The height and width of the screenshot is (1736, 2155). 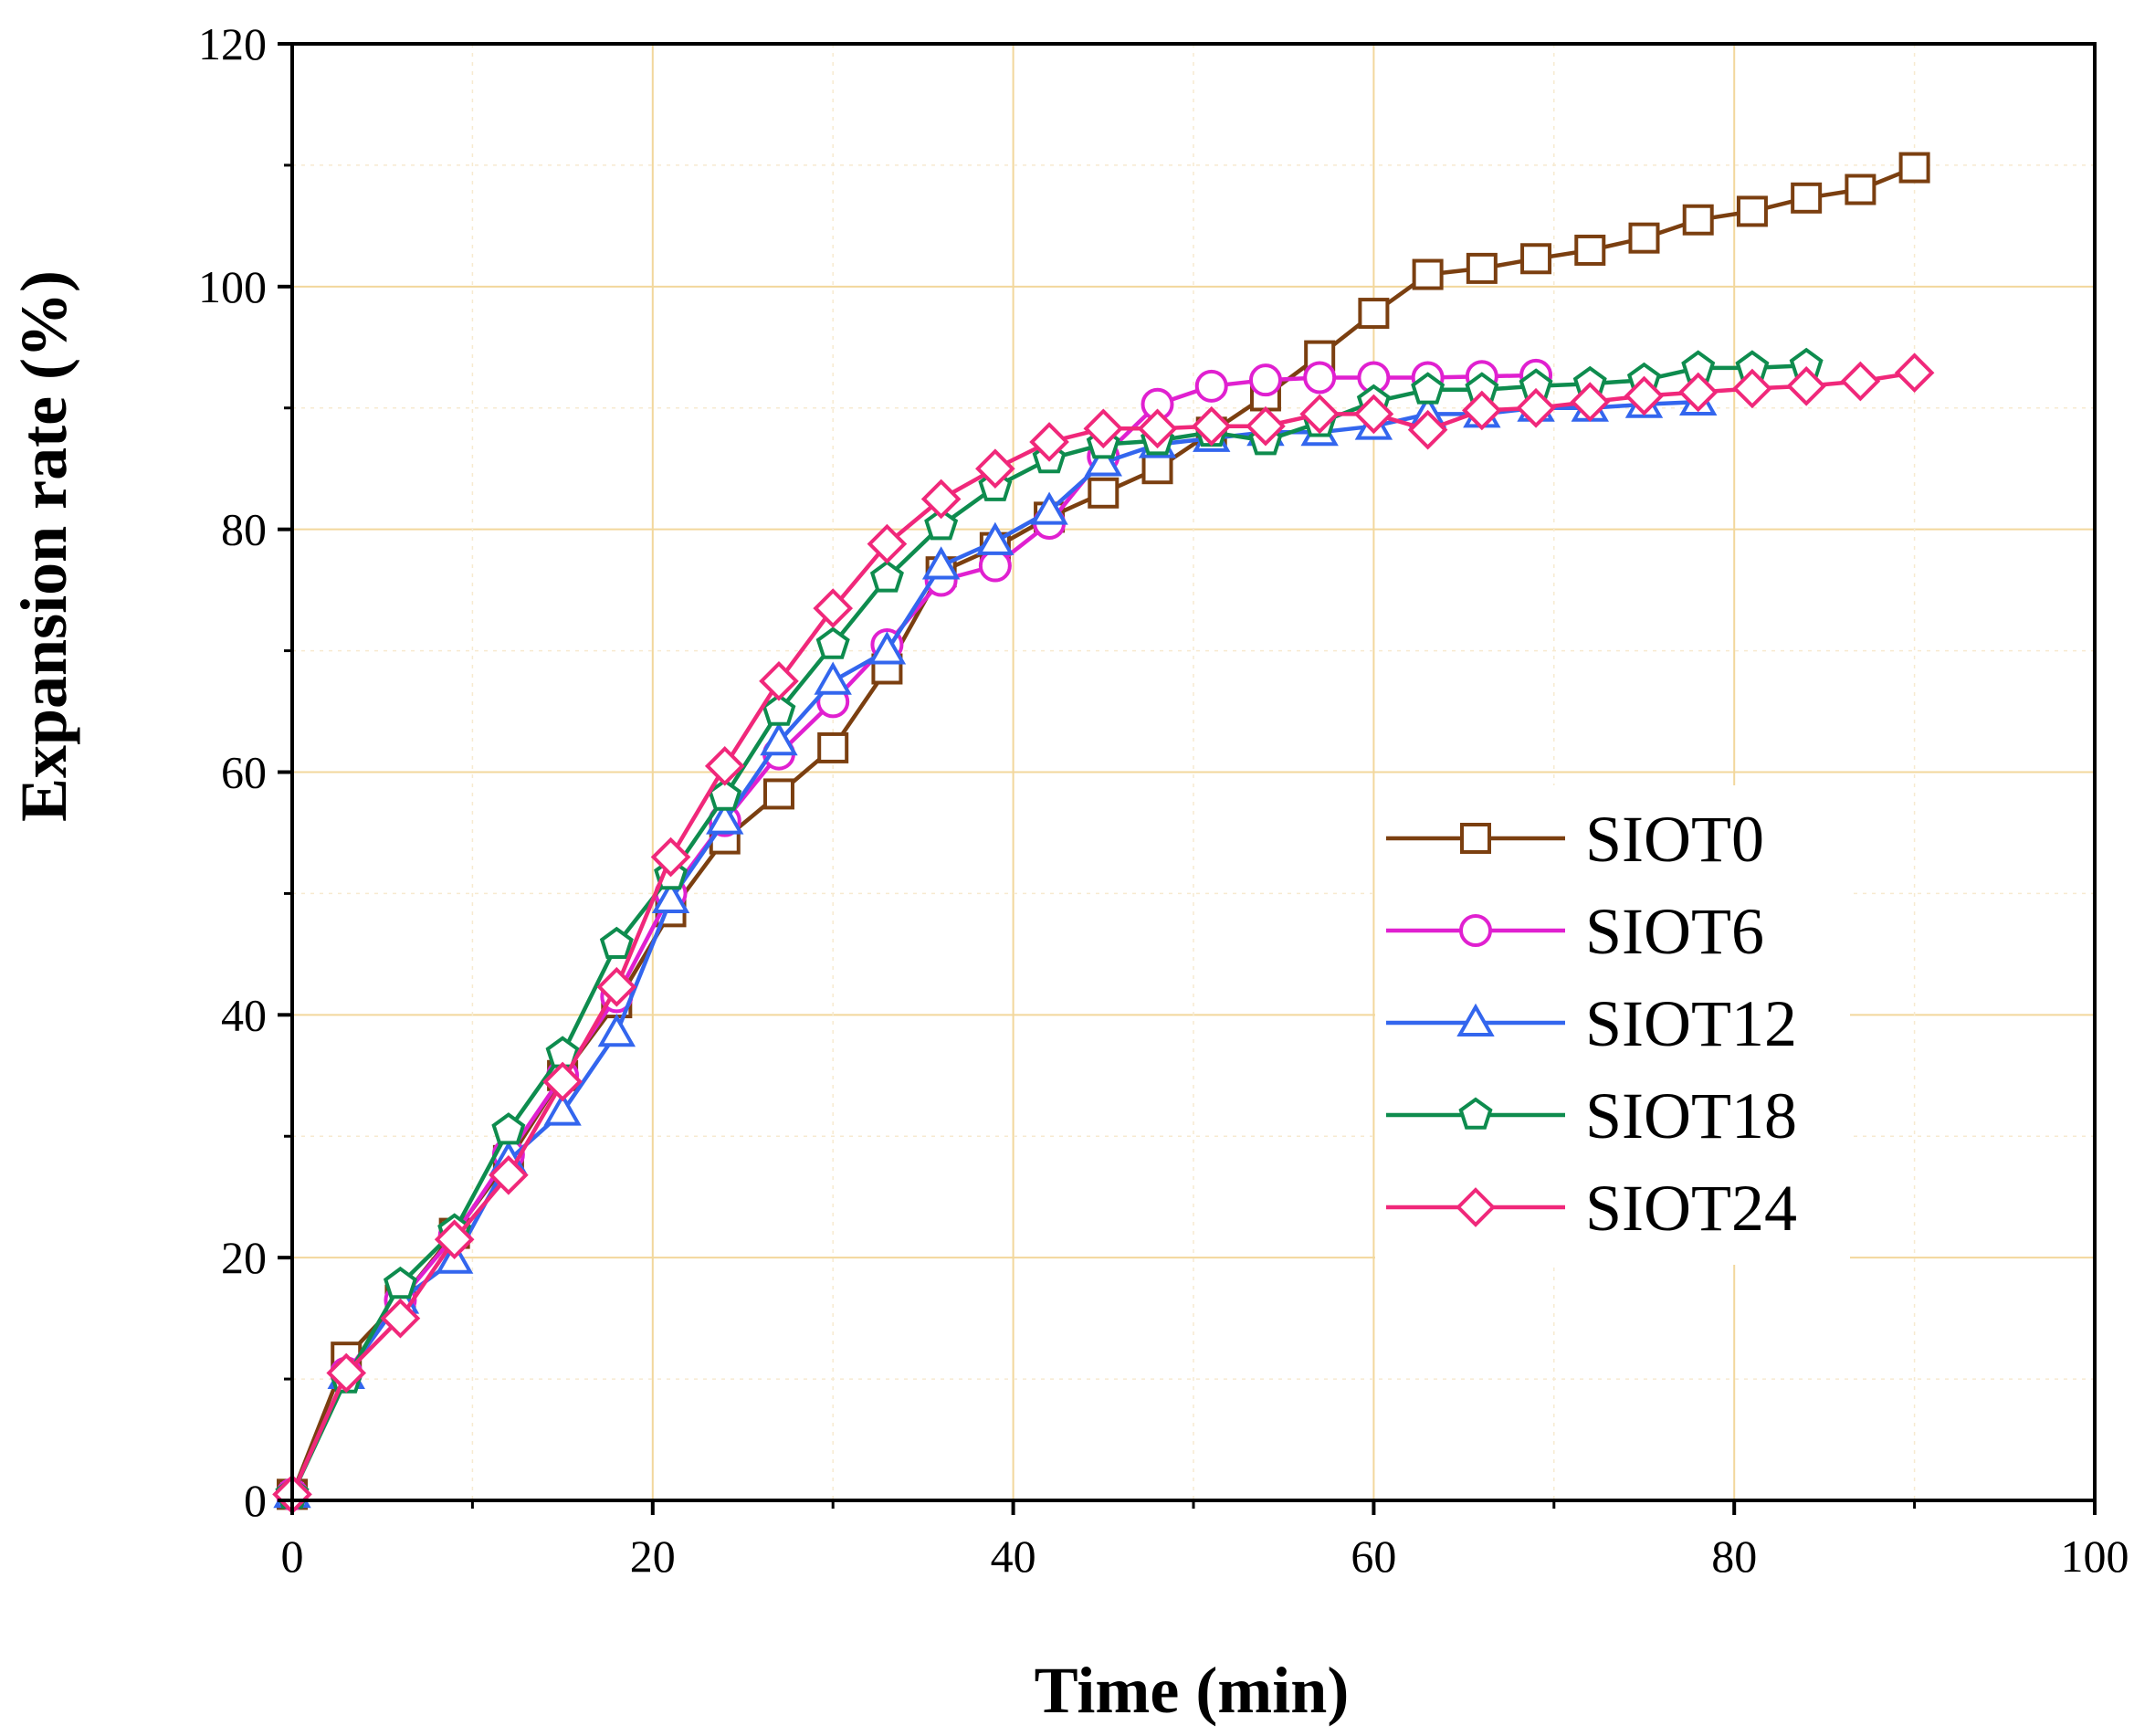 I want to click on legend-label: SIOT24, so click(x=1691, y=1208).